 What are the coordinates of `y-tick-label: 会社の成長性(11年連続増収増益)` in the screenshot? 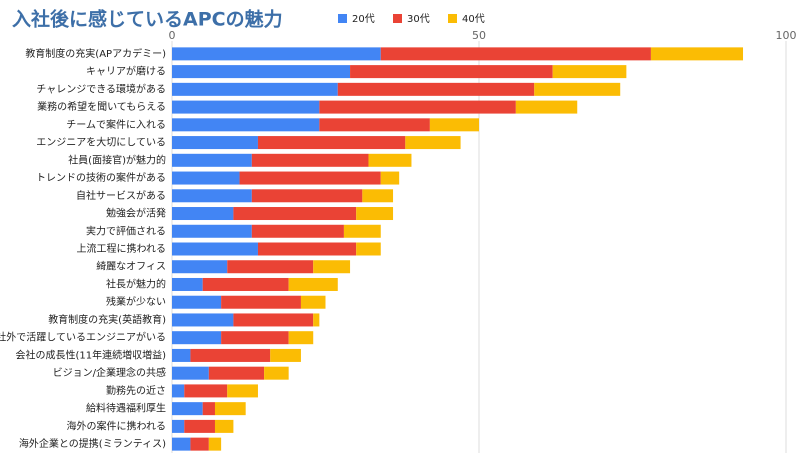 It's located at (90, 354).